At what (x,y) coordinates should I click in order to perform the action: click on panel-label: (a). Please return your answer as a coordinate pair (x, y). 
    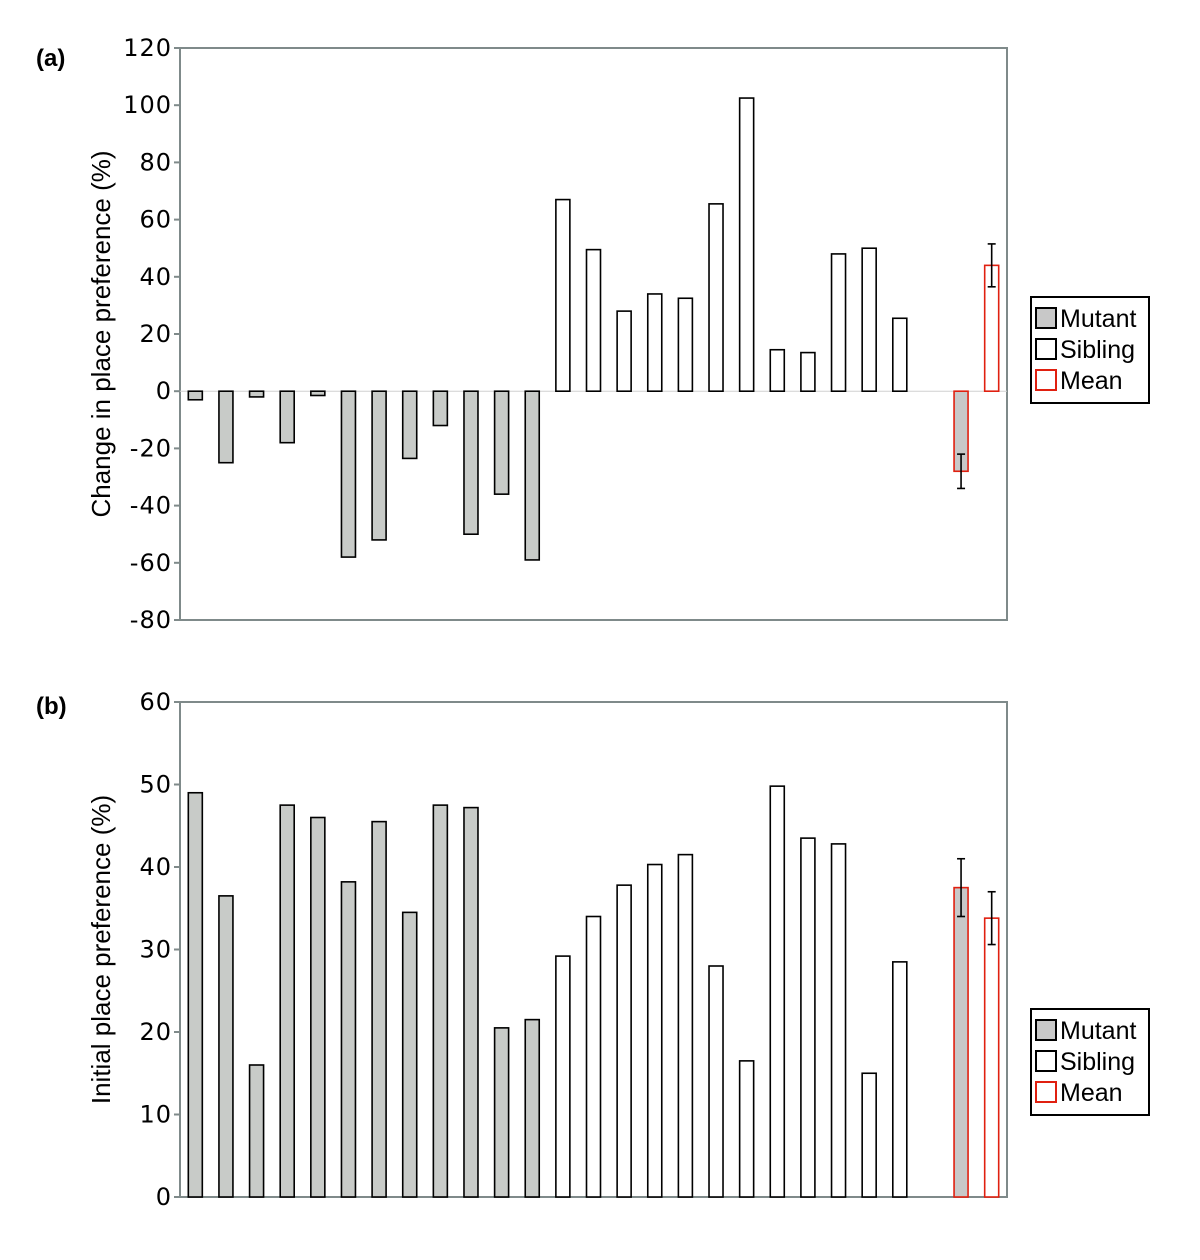
    Looking at the image, I should click on (50, 58).